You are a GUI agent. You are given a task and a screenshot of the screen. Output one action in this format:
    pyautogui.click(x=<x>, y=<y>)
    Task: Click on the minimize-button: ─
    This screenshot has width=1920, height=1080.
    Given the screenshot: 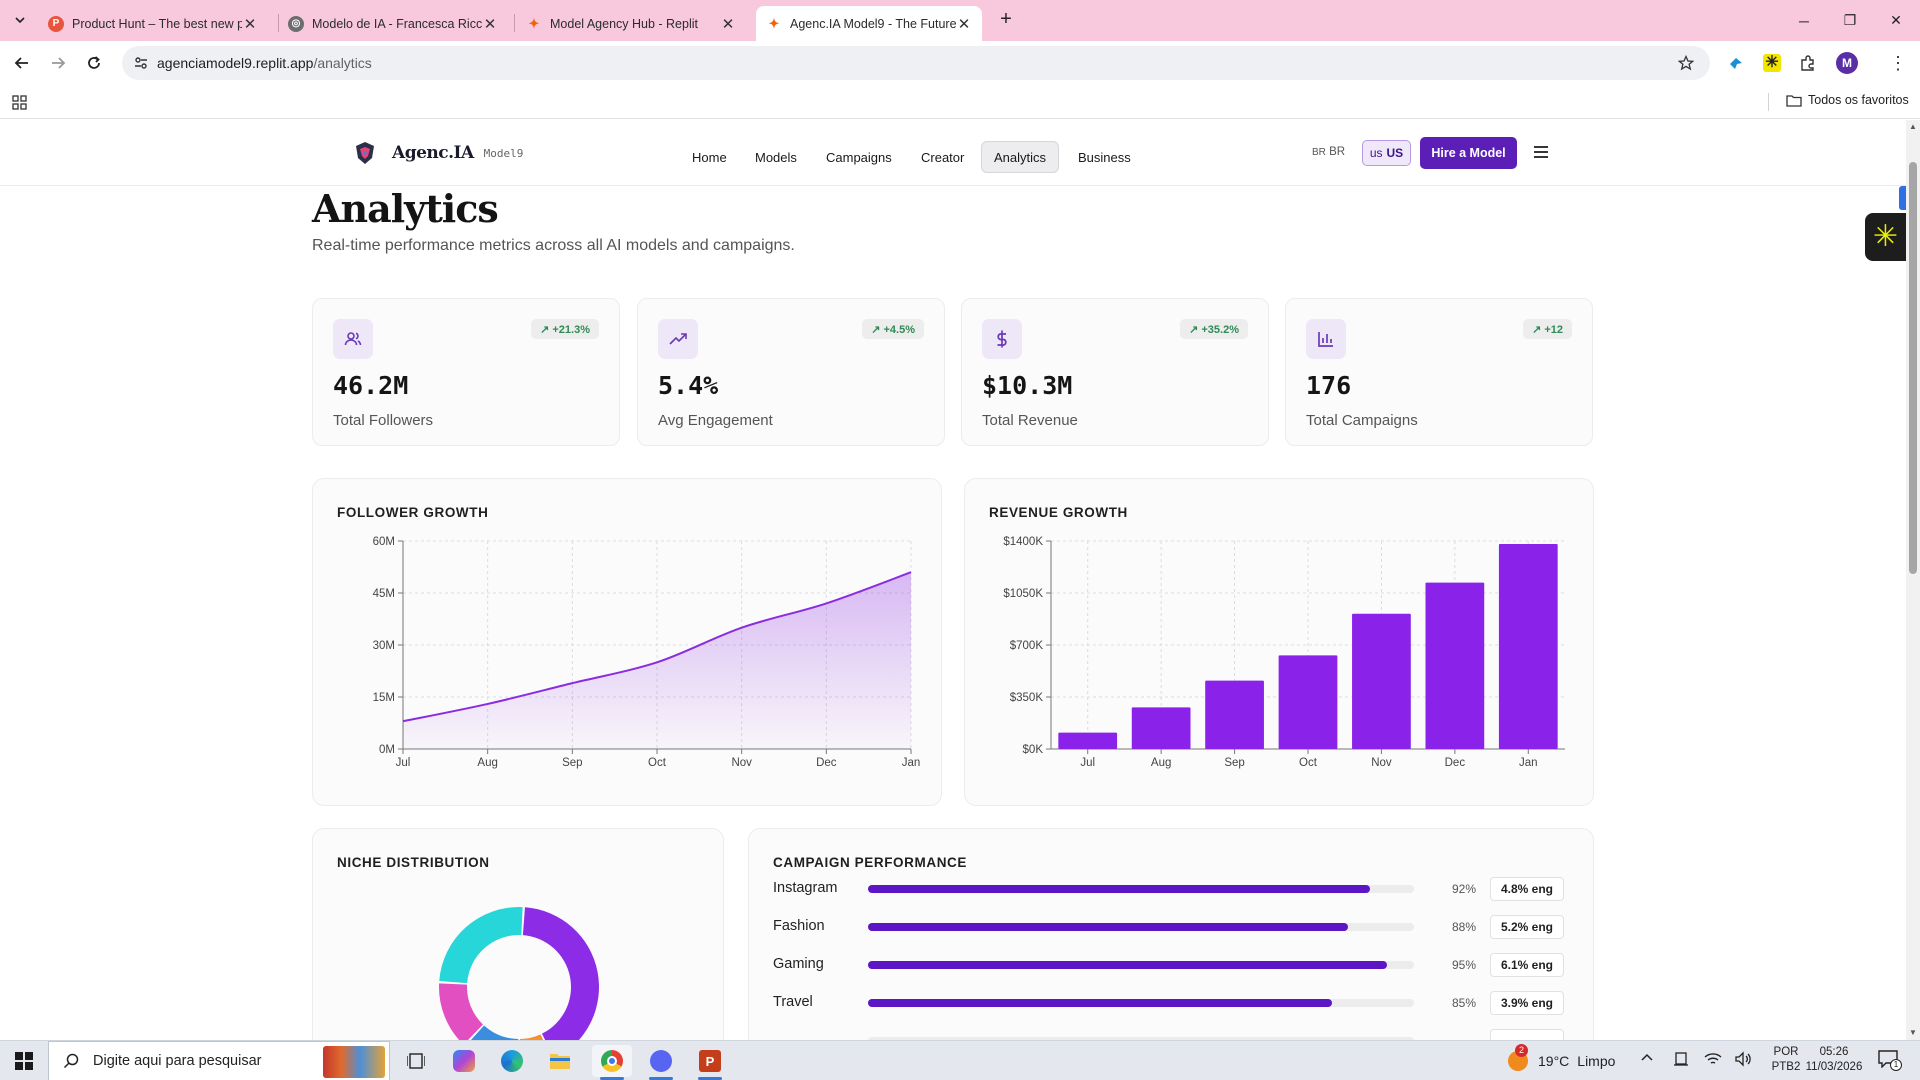 What is the action you would take?
    pyautogui.click(x=1804, y=20)
    